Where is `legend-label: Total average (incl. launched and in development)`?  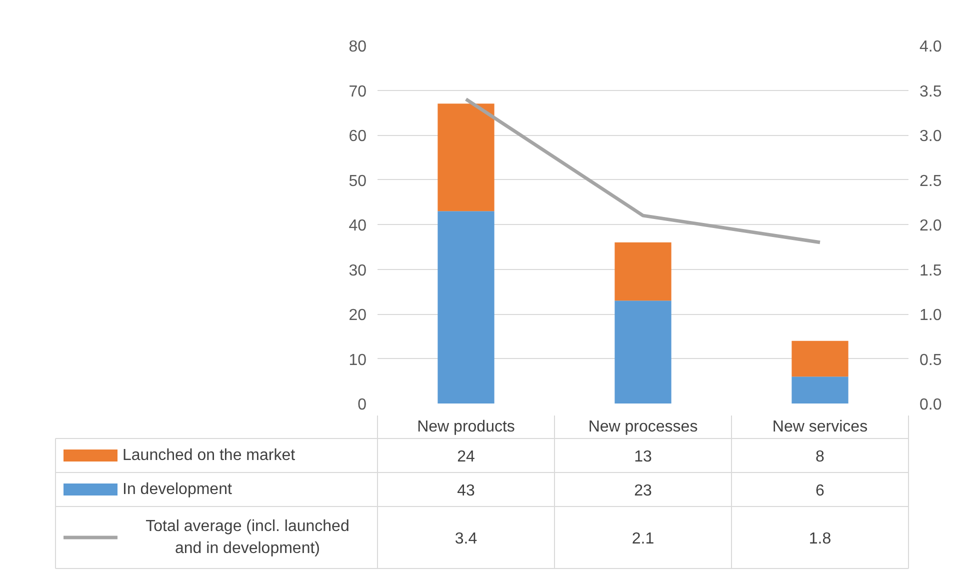 legend-label: Total average (incl. launched and in development) is located at coordinates (248, 538).